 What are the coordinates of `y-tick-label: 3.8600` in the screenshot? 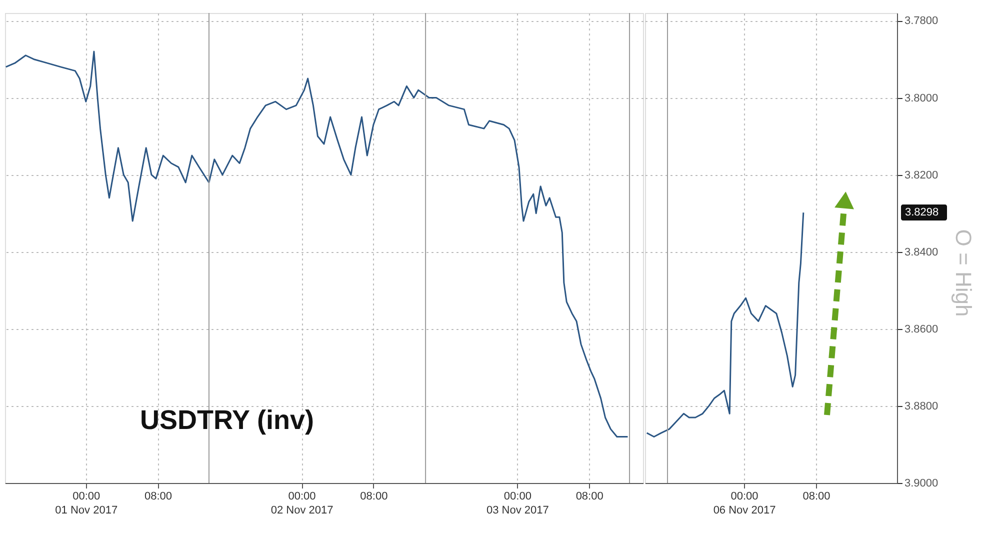 It's located at (921, 329).